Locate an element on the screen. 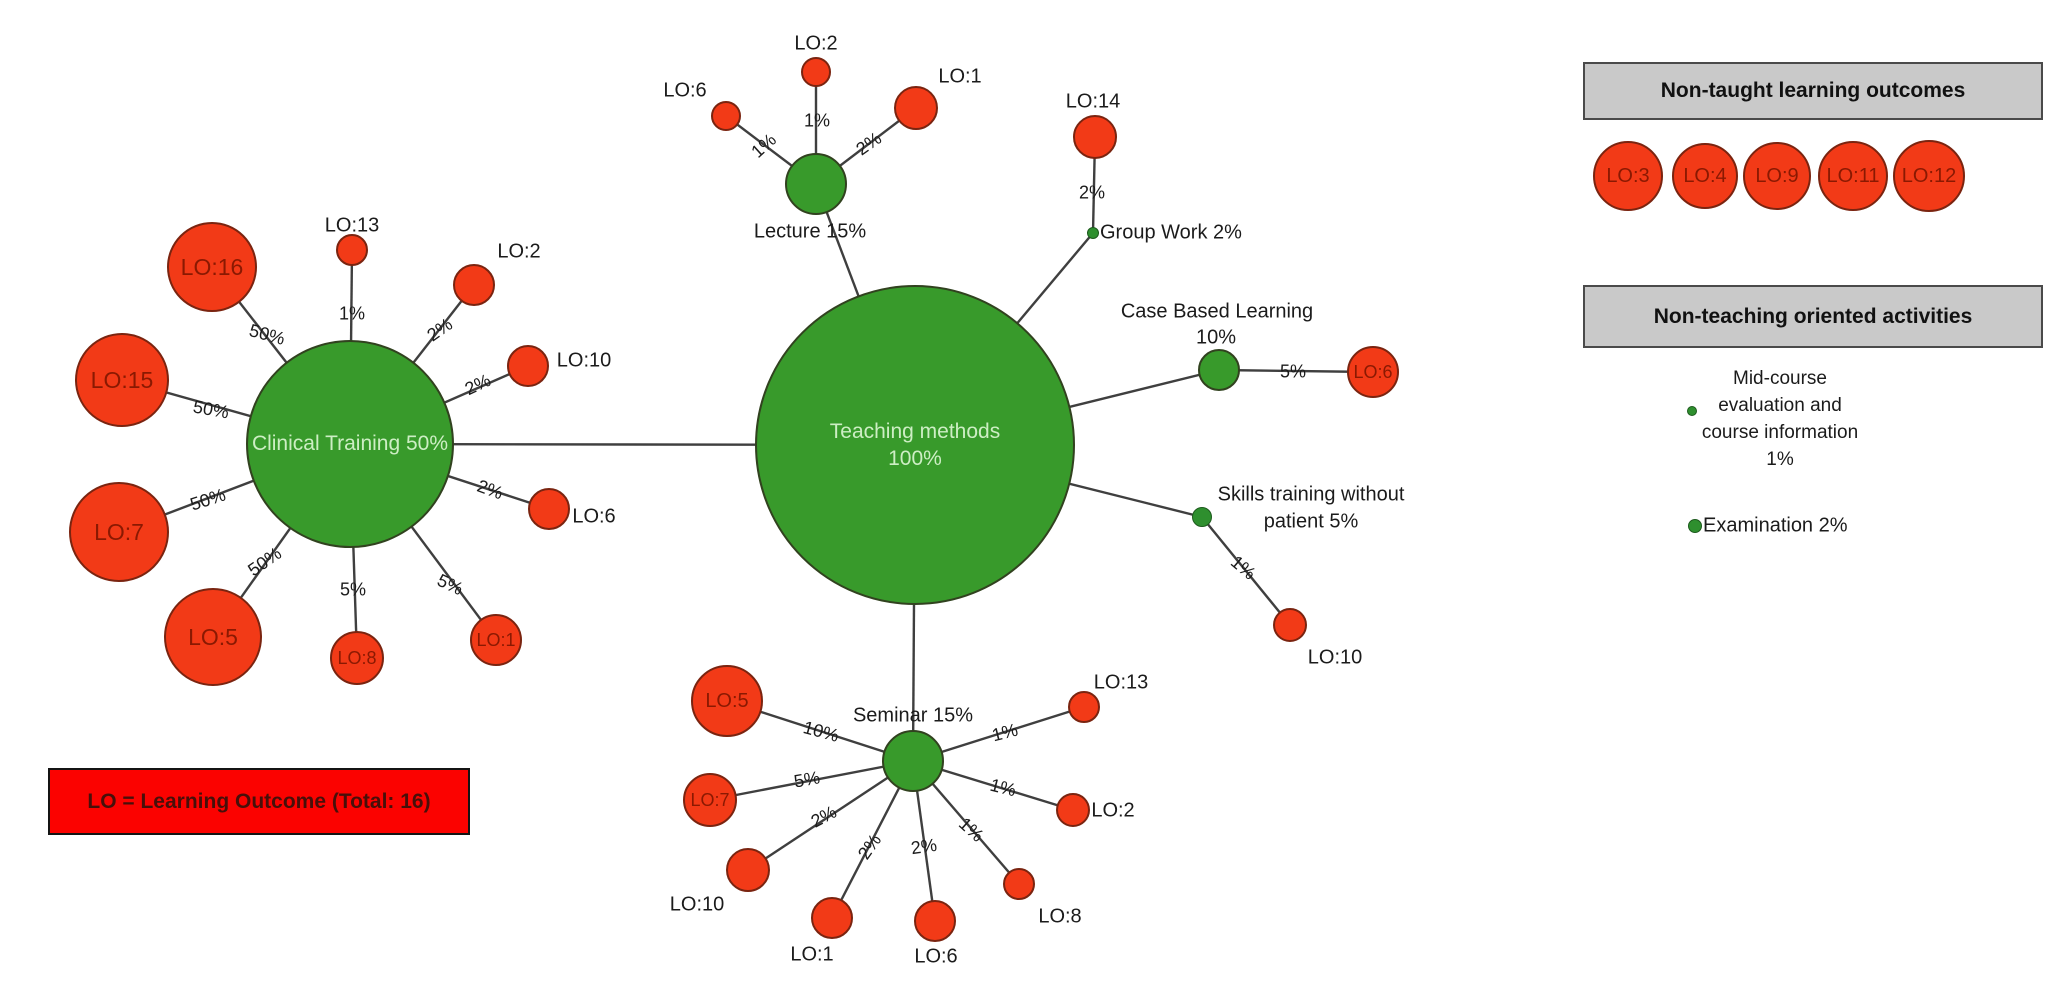 The width and height of the screenshot is (2059, 1001). group-work-label: Group Work 2% is located at coordinates (1171, 232).